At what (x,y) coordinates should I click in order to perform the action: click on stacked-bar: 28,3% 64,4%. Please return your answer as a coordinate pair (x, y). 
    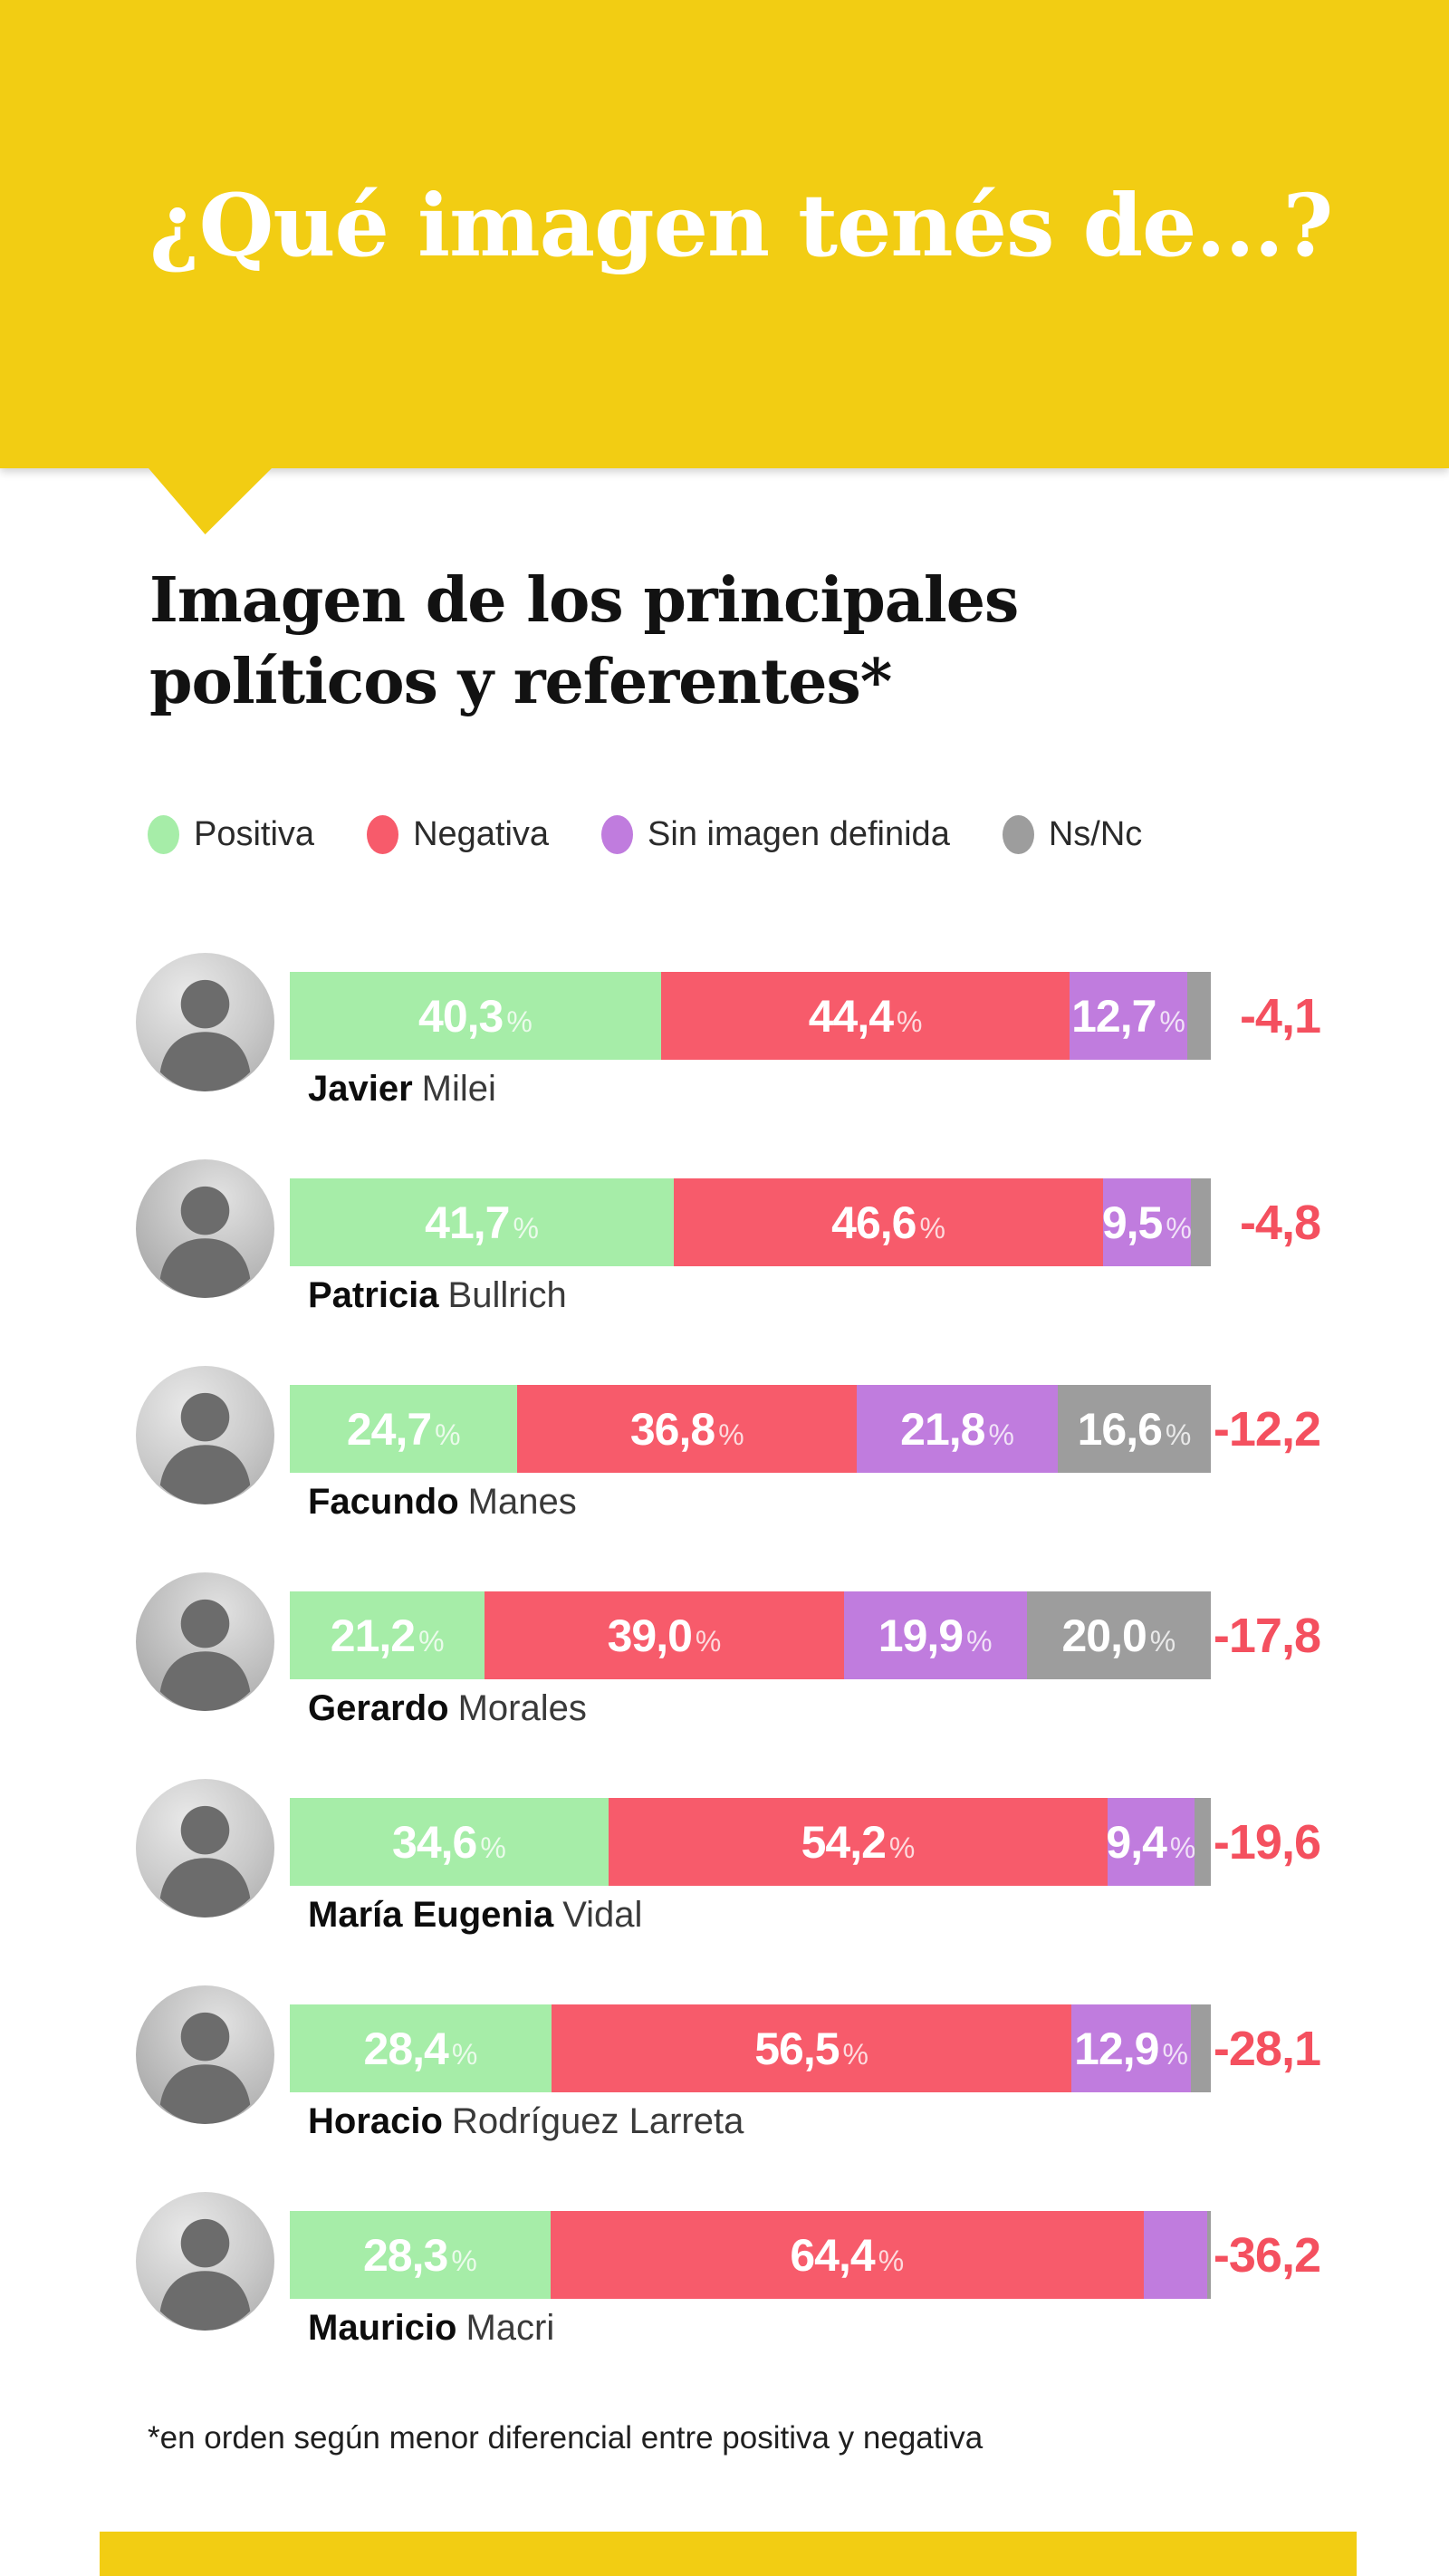
    Looking at the image, I should click on (750, 2255).